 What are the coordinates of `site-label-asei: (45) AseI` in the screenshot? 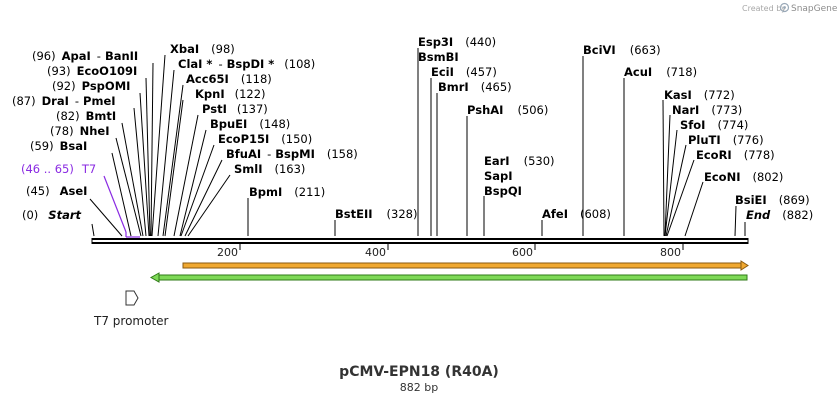 It's located at (56, 191).